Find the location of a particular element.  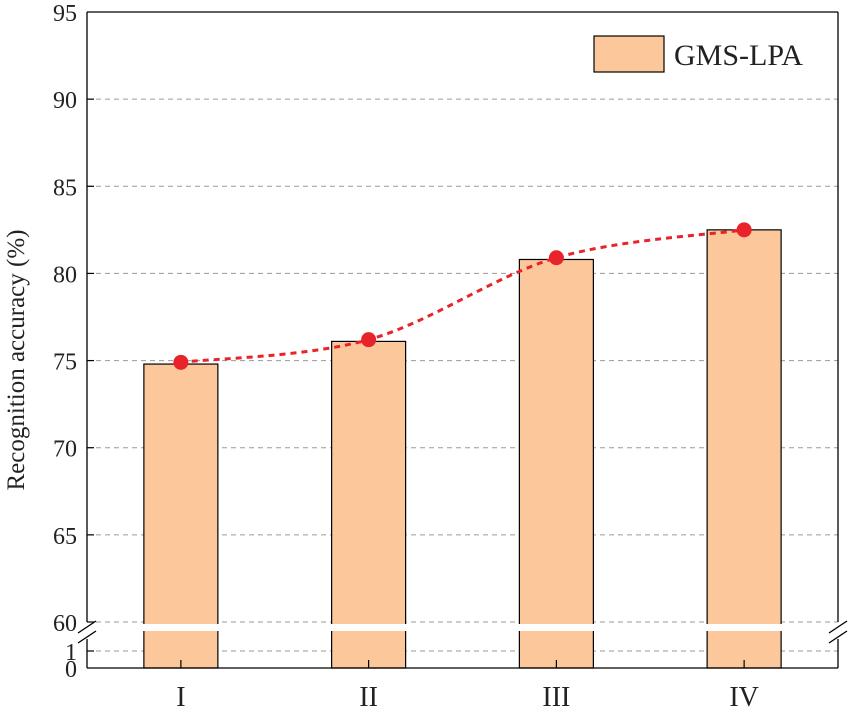

x-tick-label: III is located at coordinates (556, 697).